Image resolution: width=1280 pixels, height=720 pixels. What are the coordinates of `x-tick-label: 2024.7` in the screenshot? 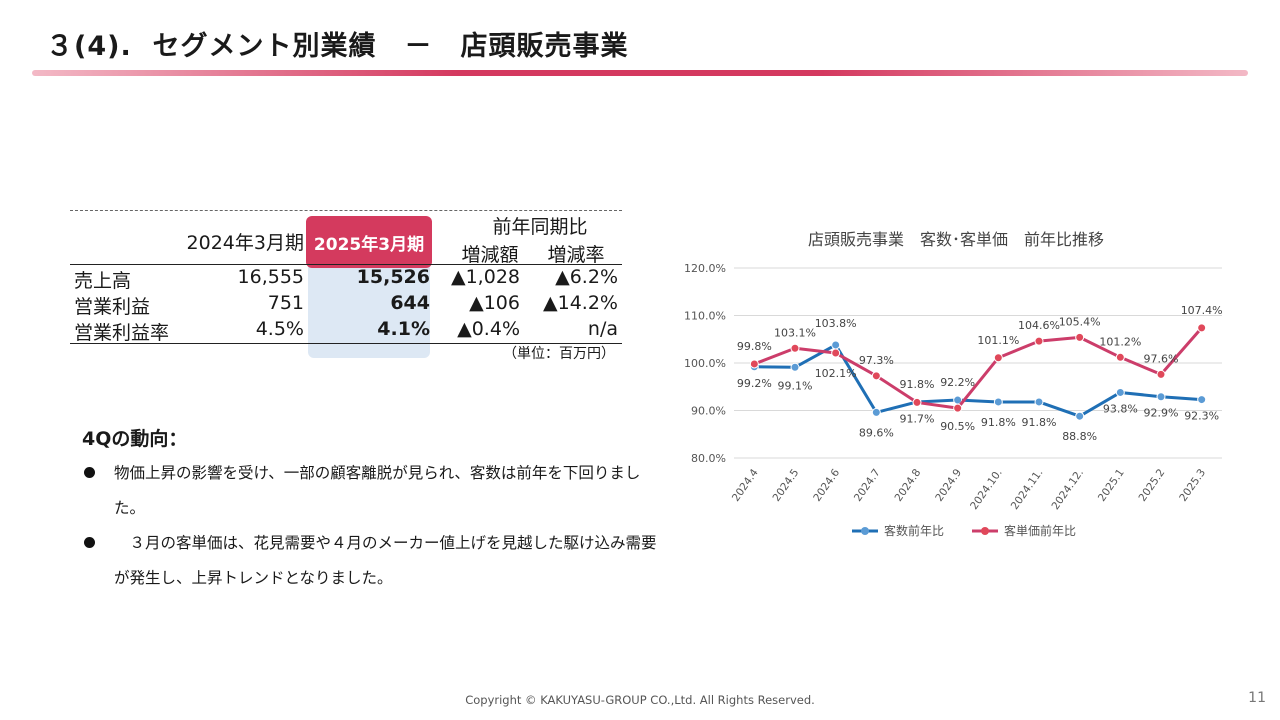 It's located at (867, 485).